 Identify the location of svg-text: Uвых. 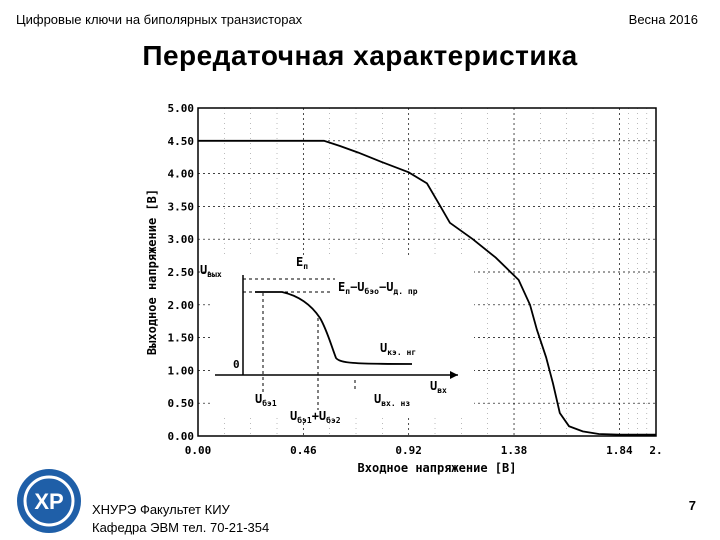
(211, 271).